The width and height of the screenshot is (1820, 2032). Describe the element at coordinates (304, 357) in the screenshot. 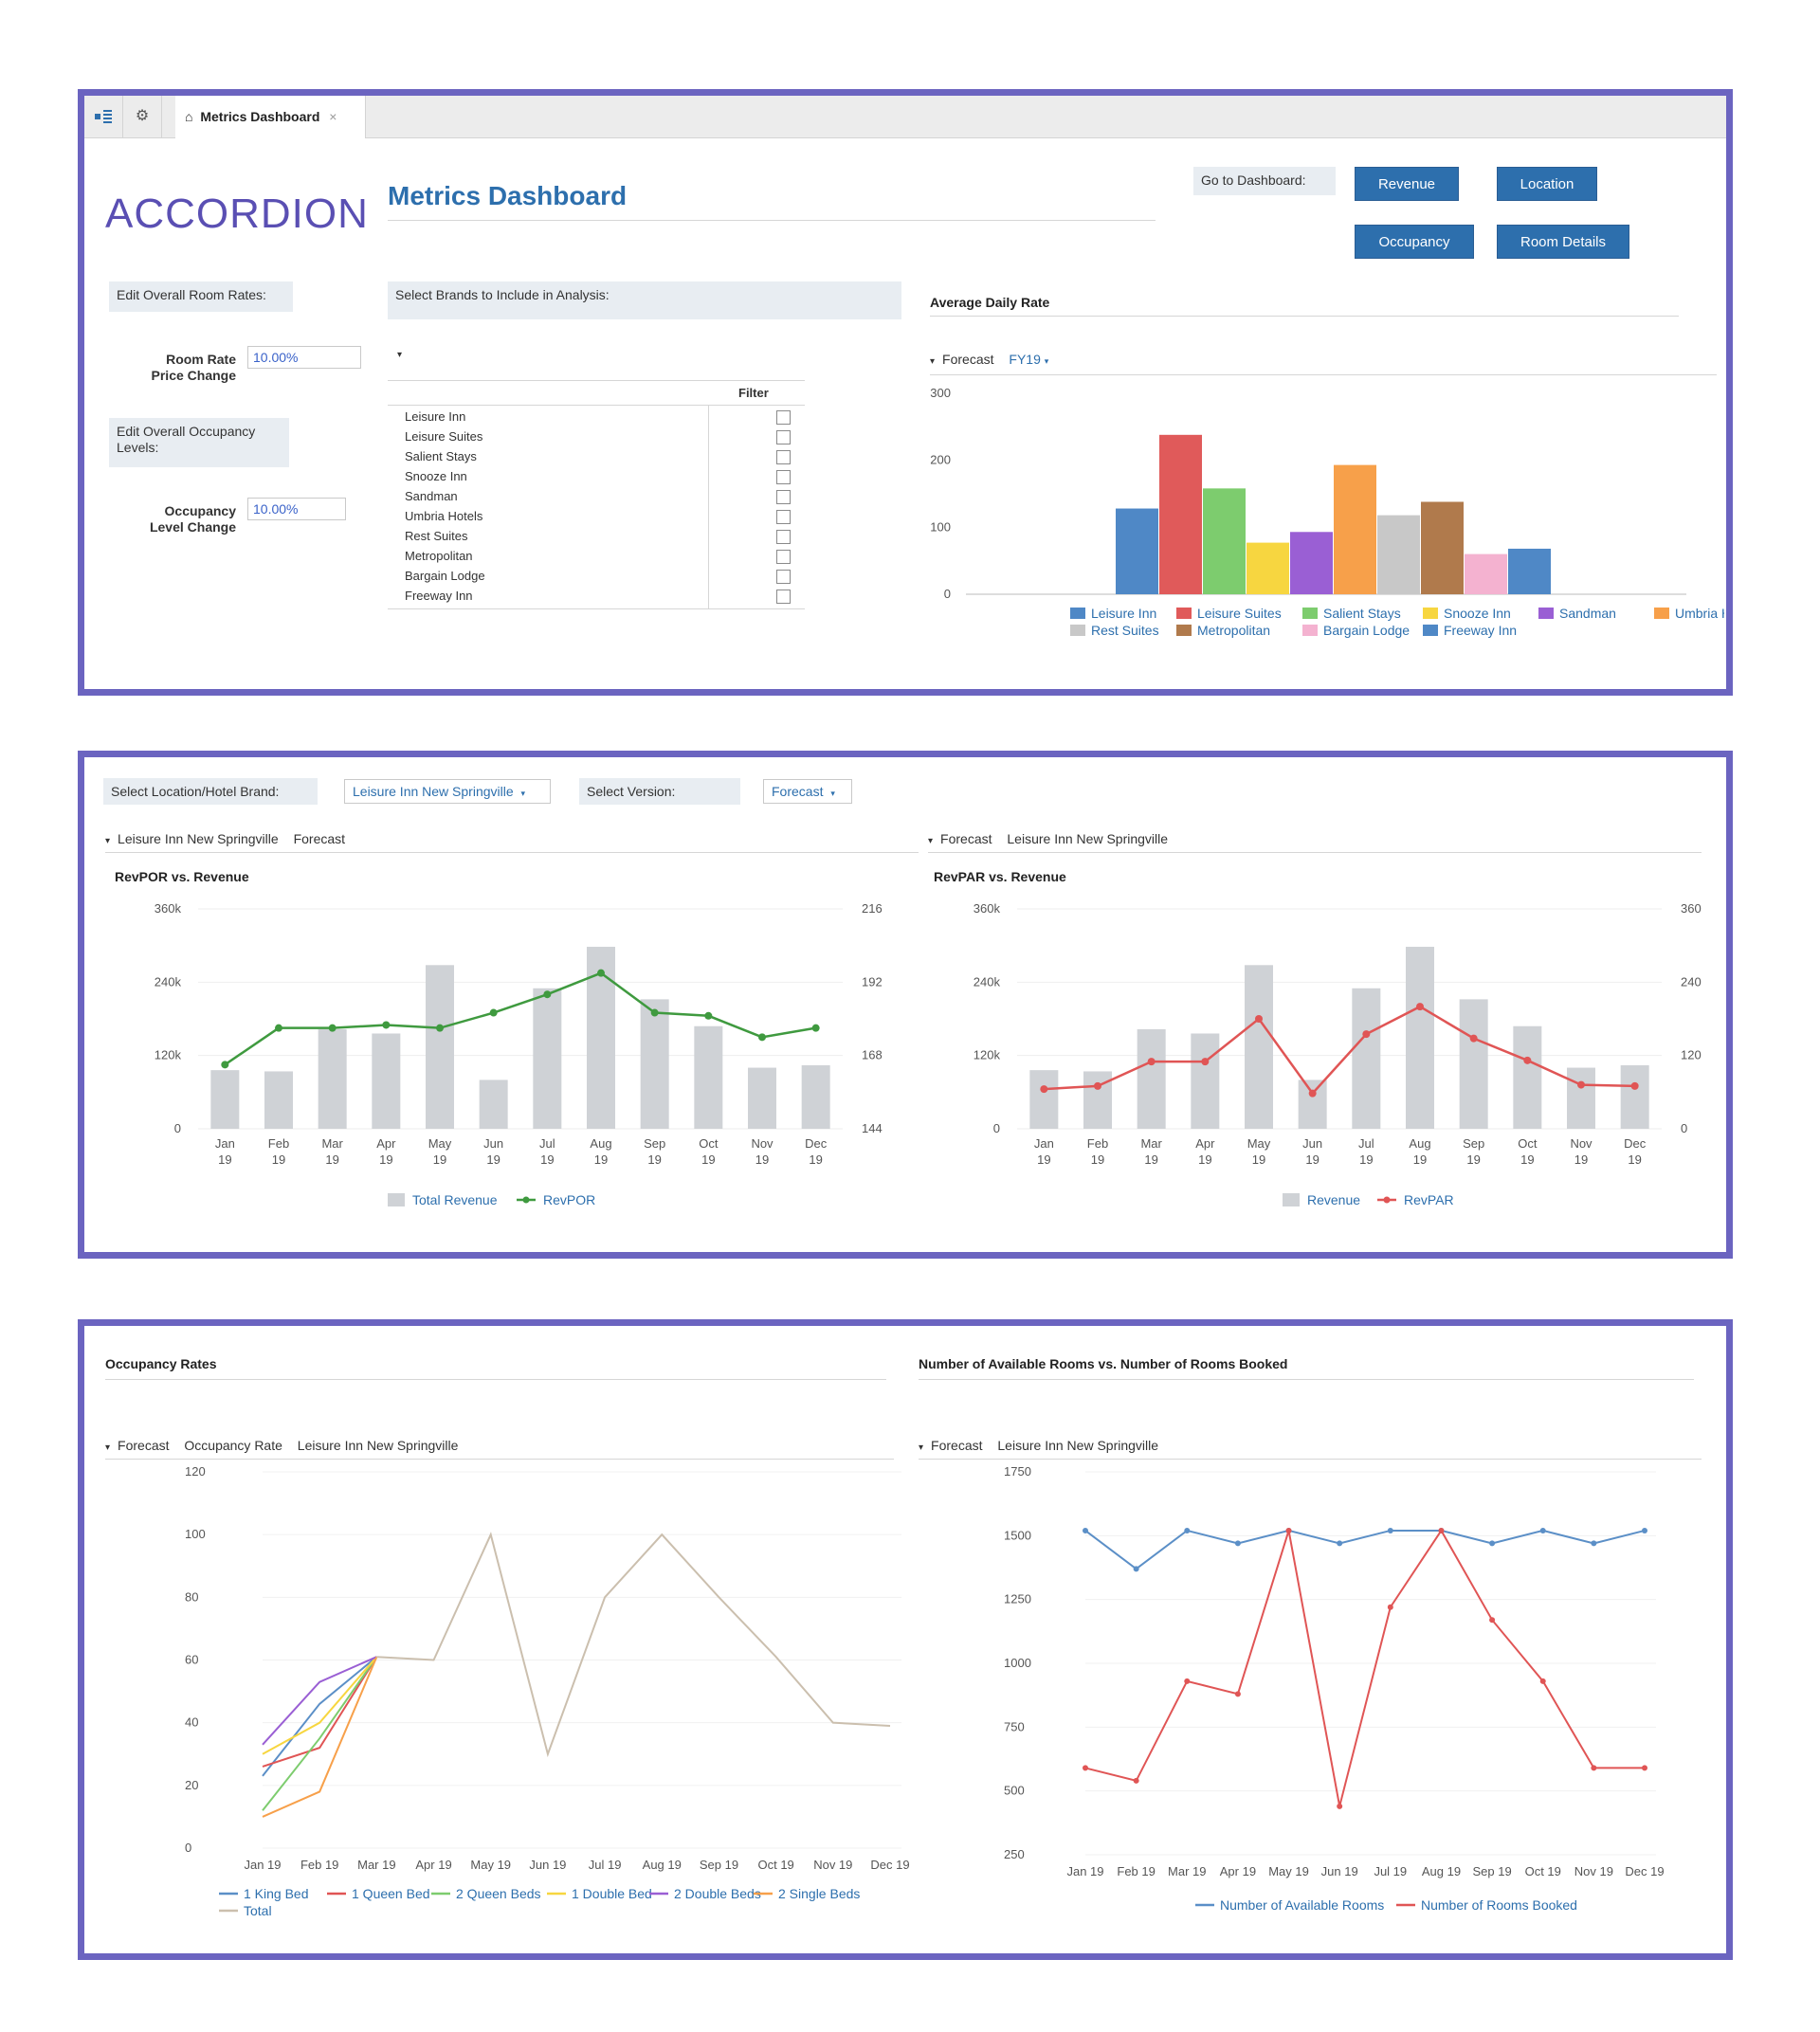

I see `room-rate-input: 10.00%` at that location.